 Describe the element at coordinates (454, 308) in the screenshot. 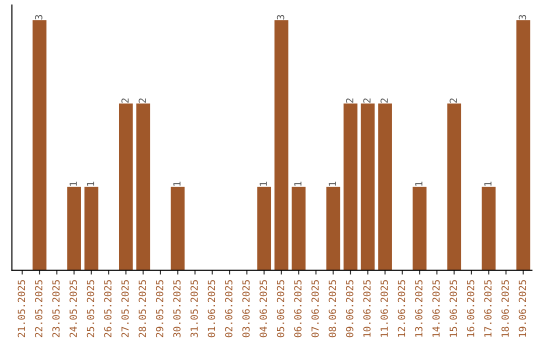

I see `x-tick-label: 15.06.2025` at that location.